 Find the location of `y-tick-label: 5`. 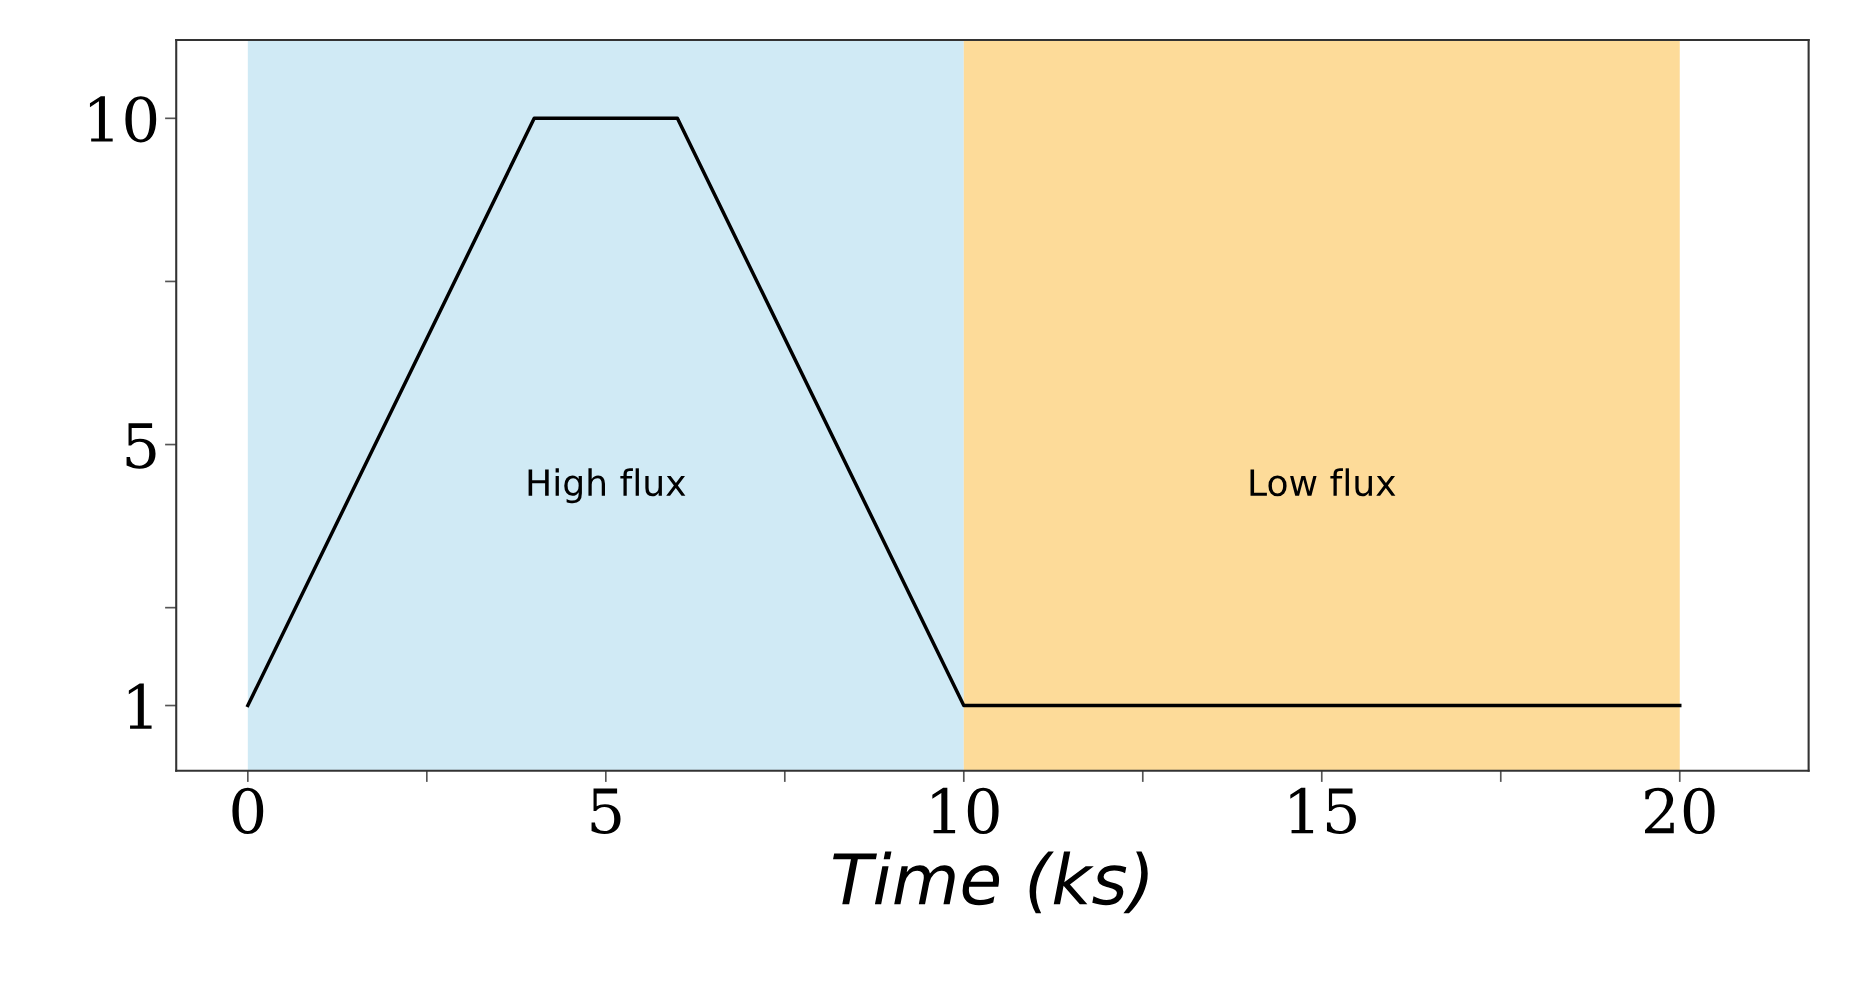

y-tick-label: 5 is located at coordinates (141, 446).